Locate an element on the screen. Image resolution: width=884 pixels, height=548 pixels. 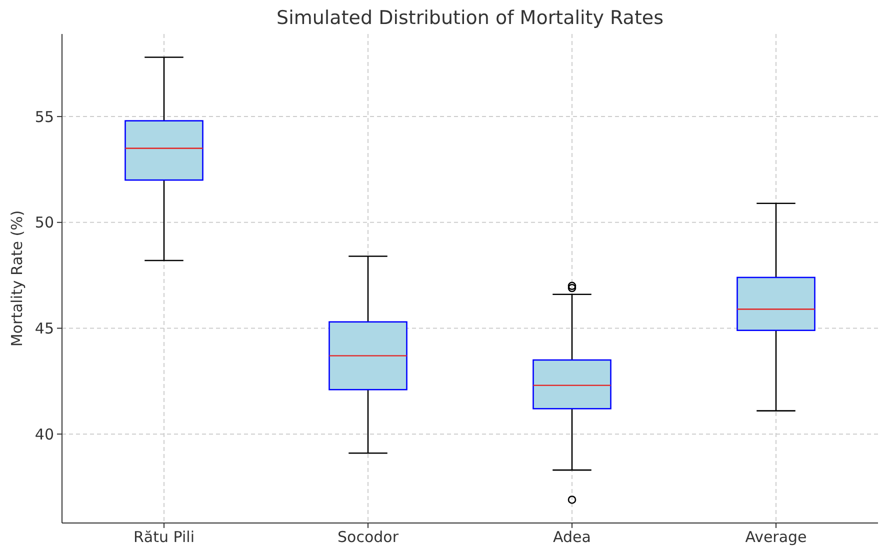
chart-title: Simulated Distribution of Mortality Rates is located at coordinates (470, 18).